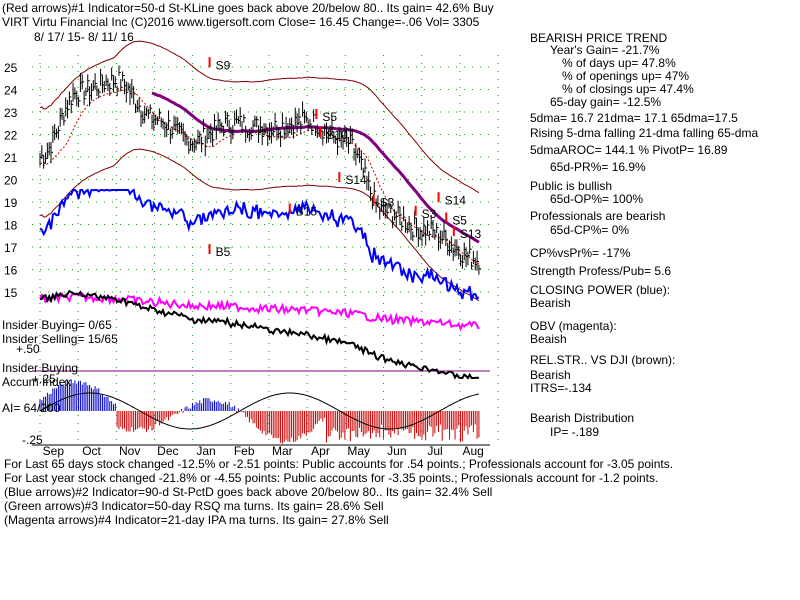 The width and height of the screenshot is (800, 600). What do you see at coordinates (337, 135) in the screenshot?
I see `signal-label: S10` at bounding box center [337, 135].